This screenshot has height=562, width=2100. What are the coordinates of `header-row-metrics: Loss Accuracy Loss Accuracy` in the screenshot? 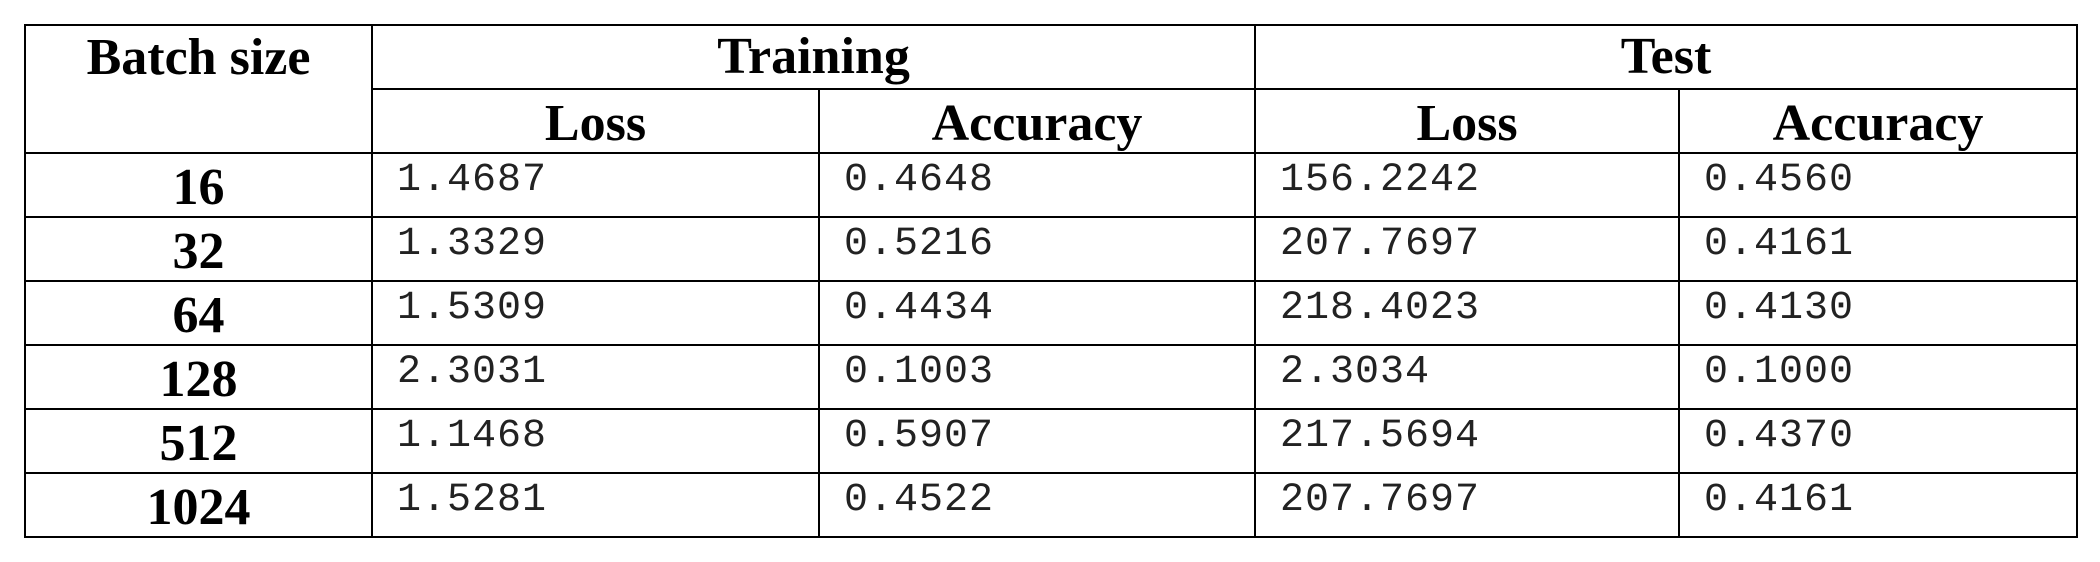 It's located at (1052, 121).